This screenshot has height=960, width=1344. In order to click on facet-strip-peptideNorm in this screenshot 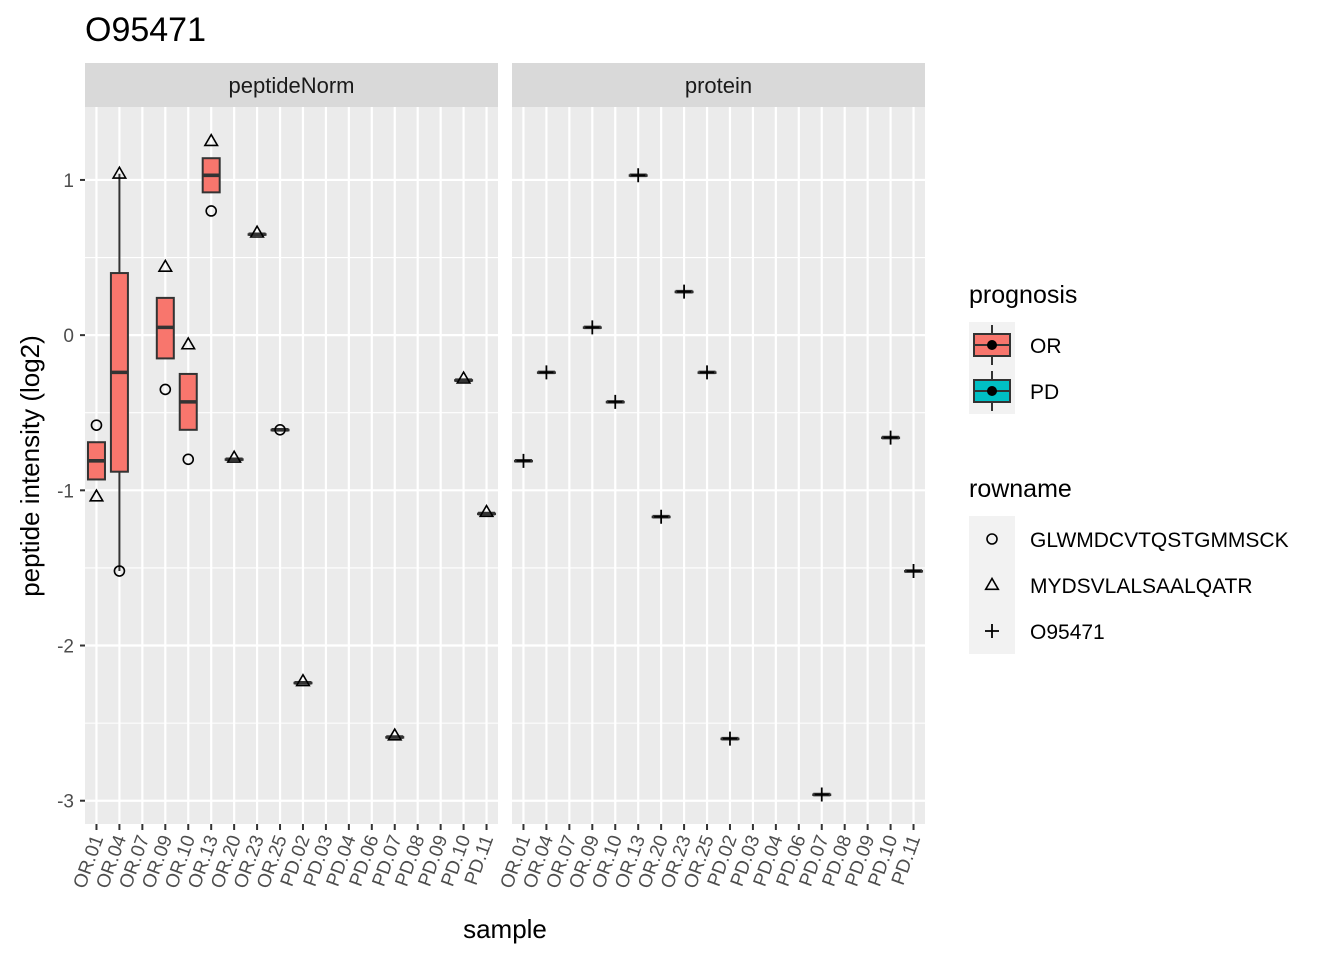, I will do `click(291, 85)`.